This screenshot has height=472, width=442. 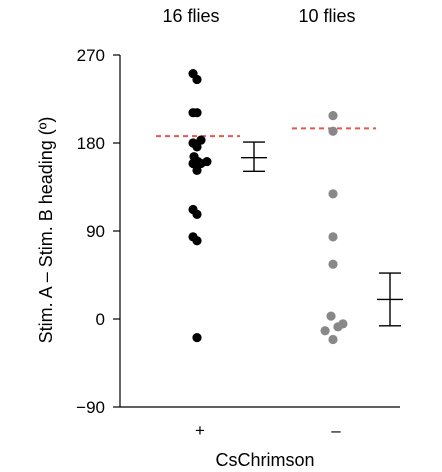 I want to click on error-bars, so click(x=322, y=234).